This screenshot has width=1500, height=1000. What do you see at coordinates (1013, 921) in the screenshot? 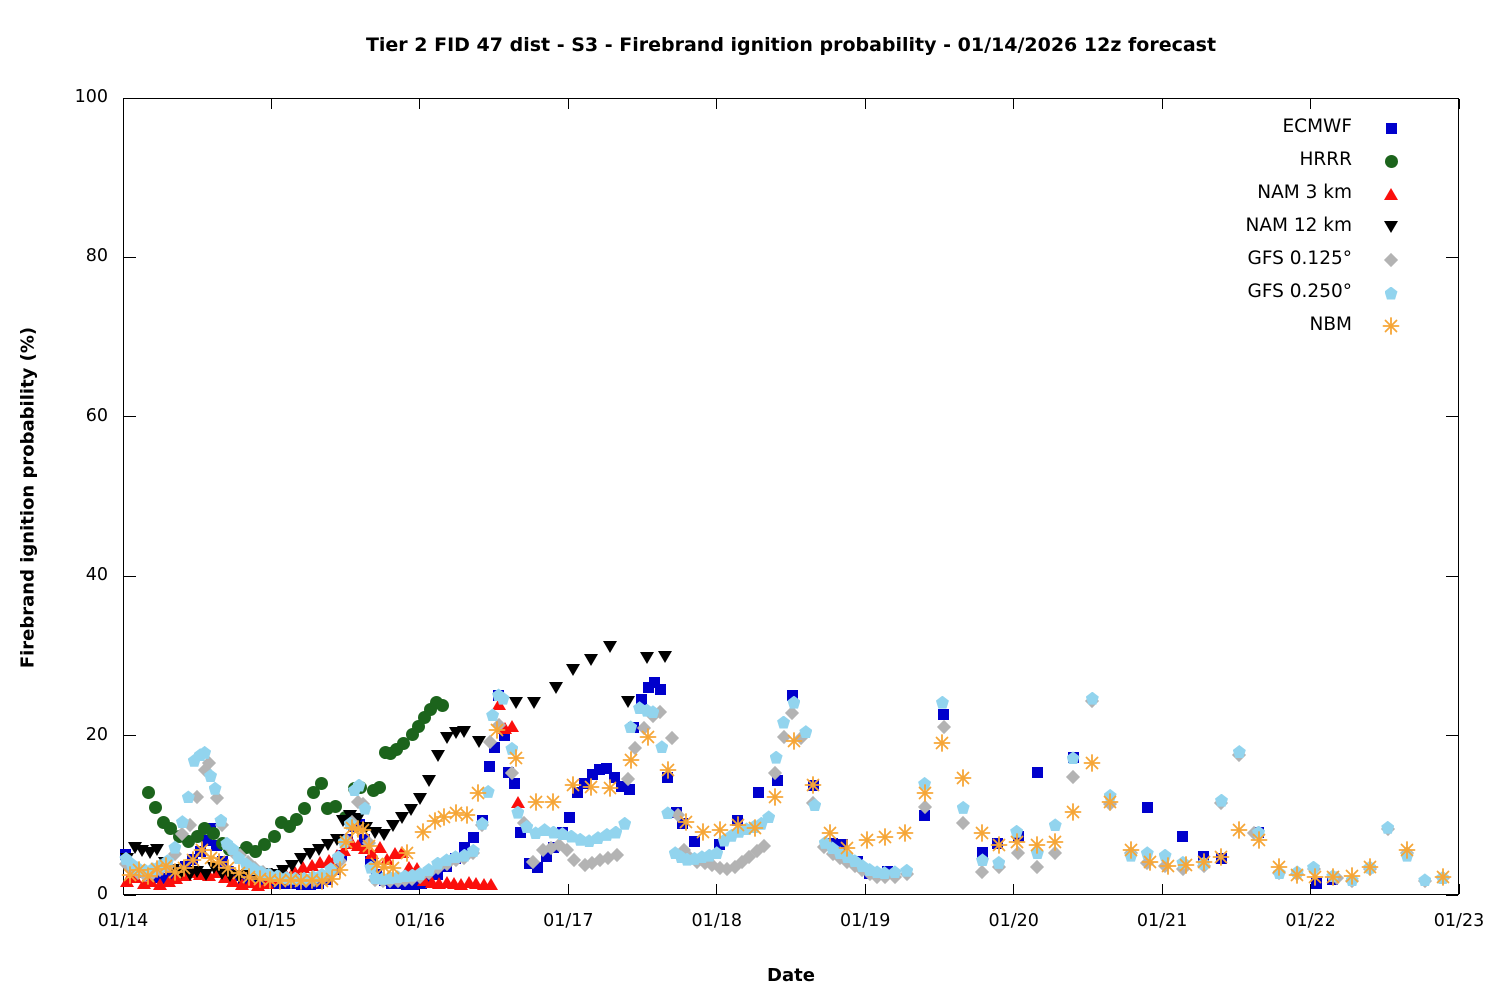
I see `x-tick-label: 01/20` at bounding box center [1013, 921].